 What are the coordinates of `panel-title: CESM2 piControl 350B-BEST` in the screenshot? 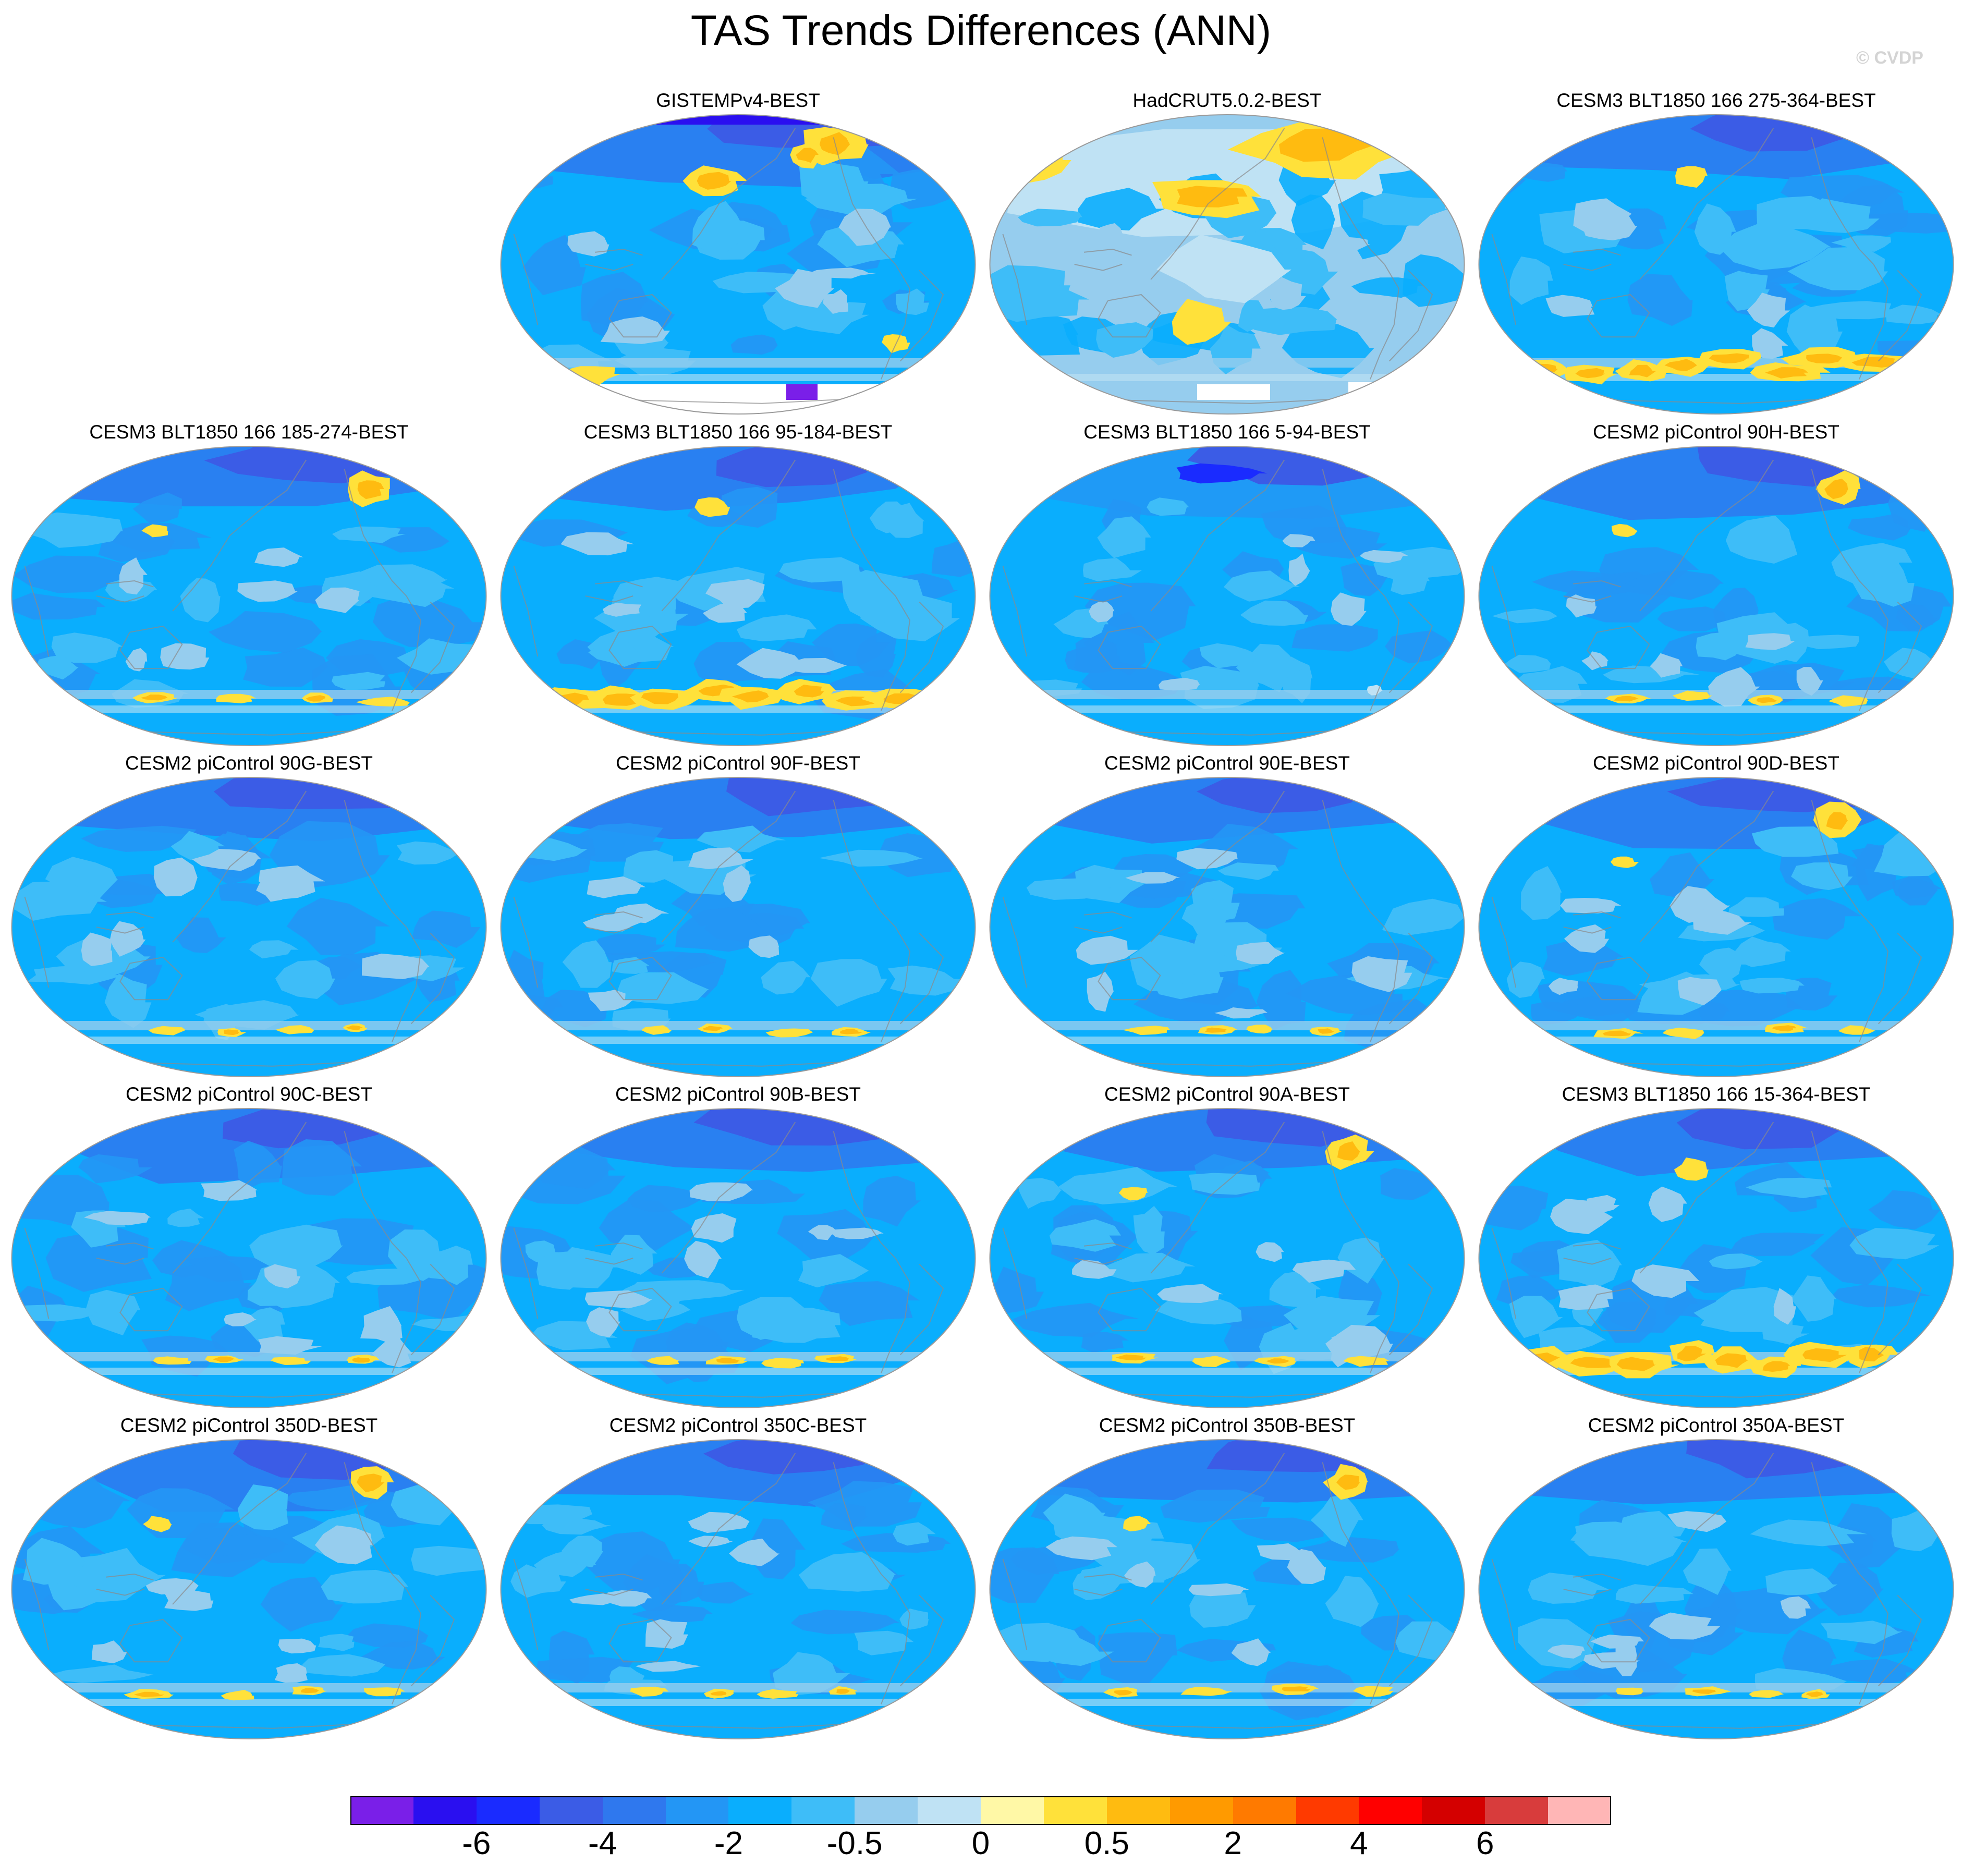 It's located at (1228, 1426).